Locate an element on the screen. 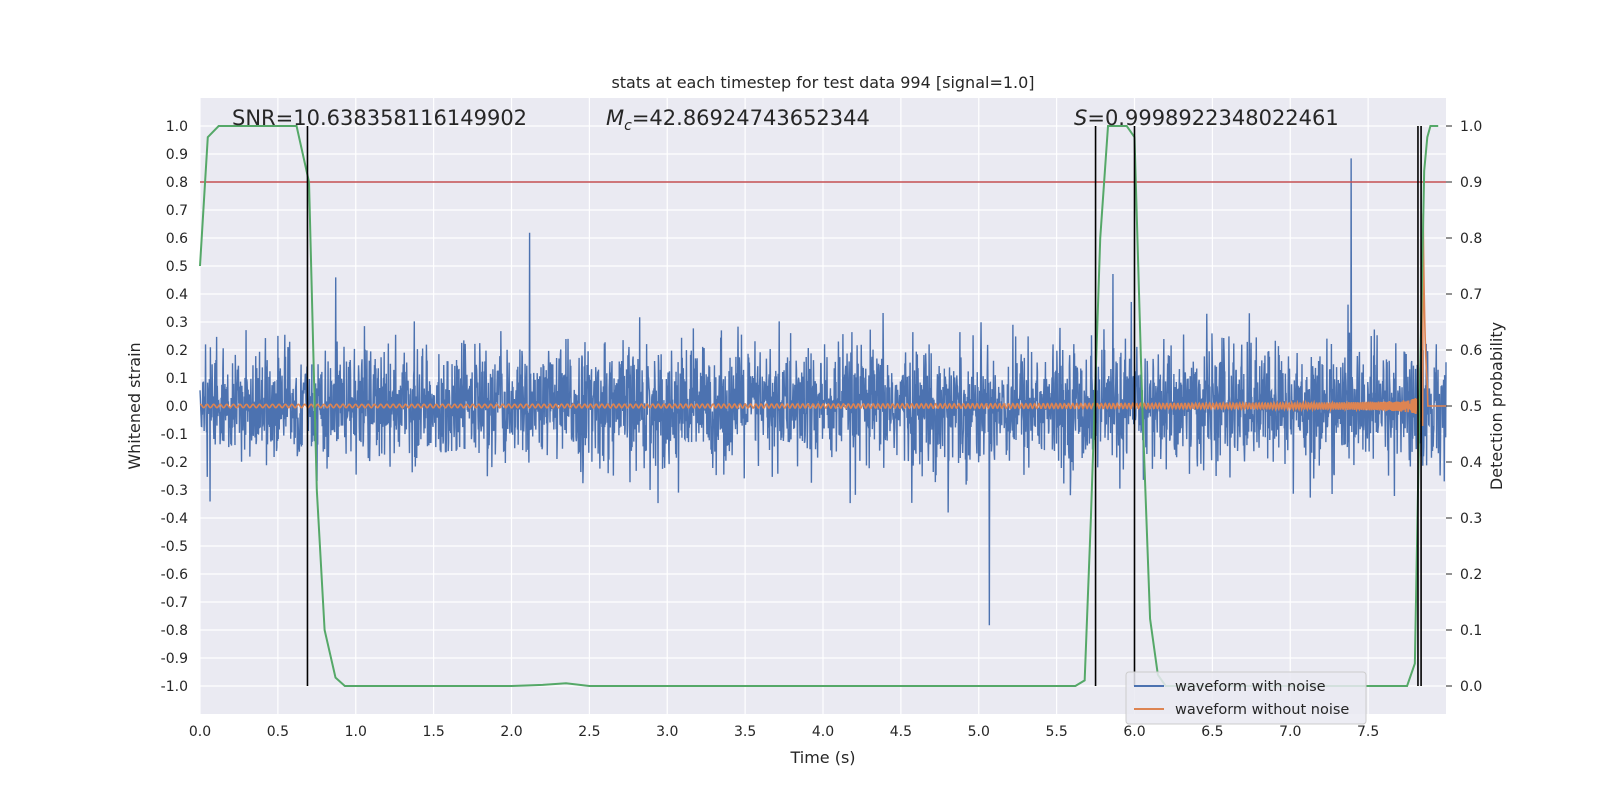  y-tick-label: 0.5 is located at coordinates (177, 267).